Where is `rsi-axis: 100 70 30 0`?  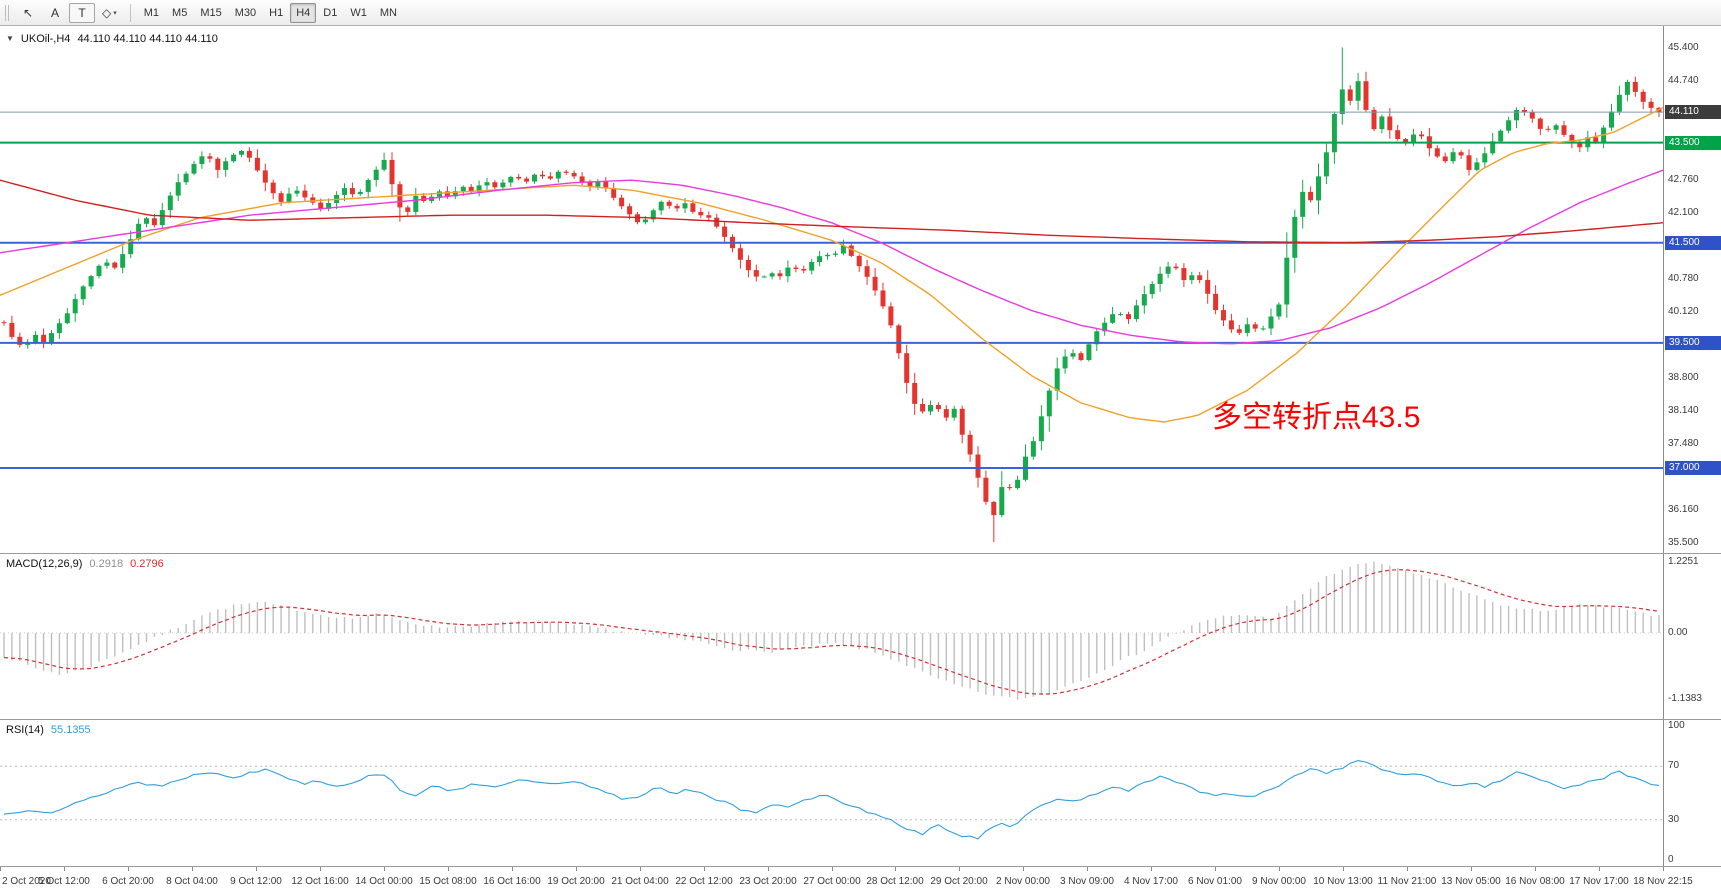
rsi-axis: 100 70 30 0 is located at coordinates (1692, 793).